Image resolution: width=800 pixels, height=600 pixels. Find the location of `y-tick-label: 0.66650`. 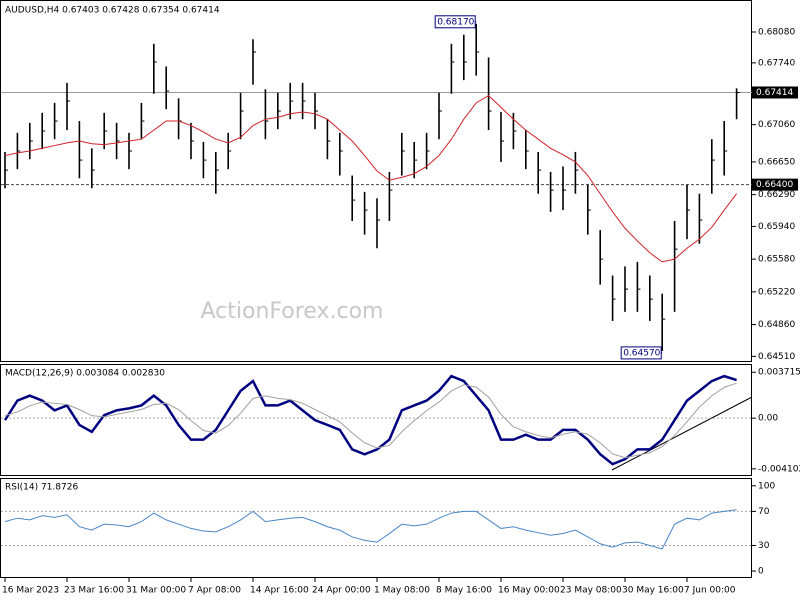

y-tick-label: 0.66650 is located at coordinates (776, 162).